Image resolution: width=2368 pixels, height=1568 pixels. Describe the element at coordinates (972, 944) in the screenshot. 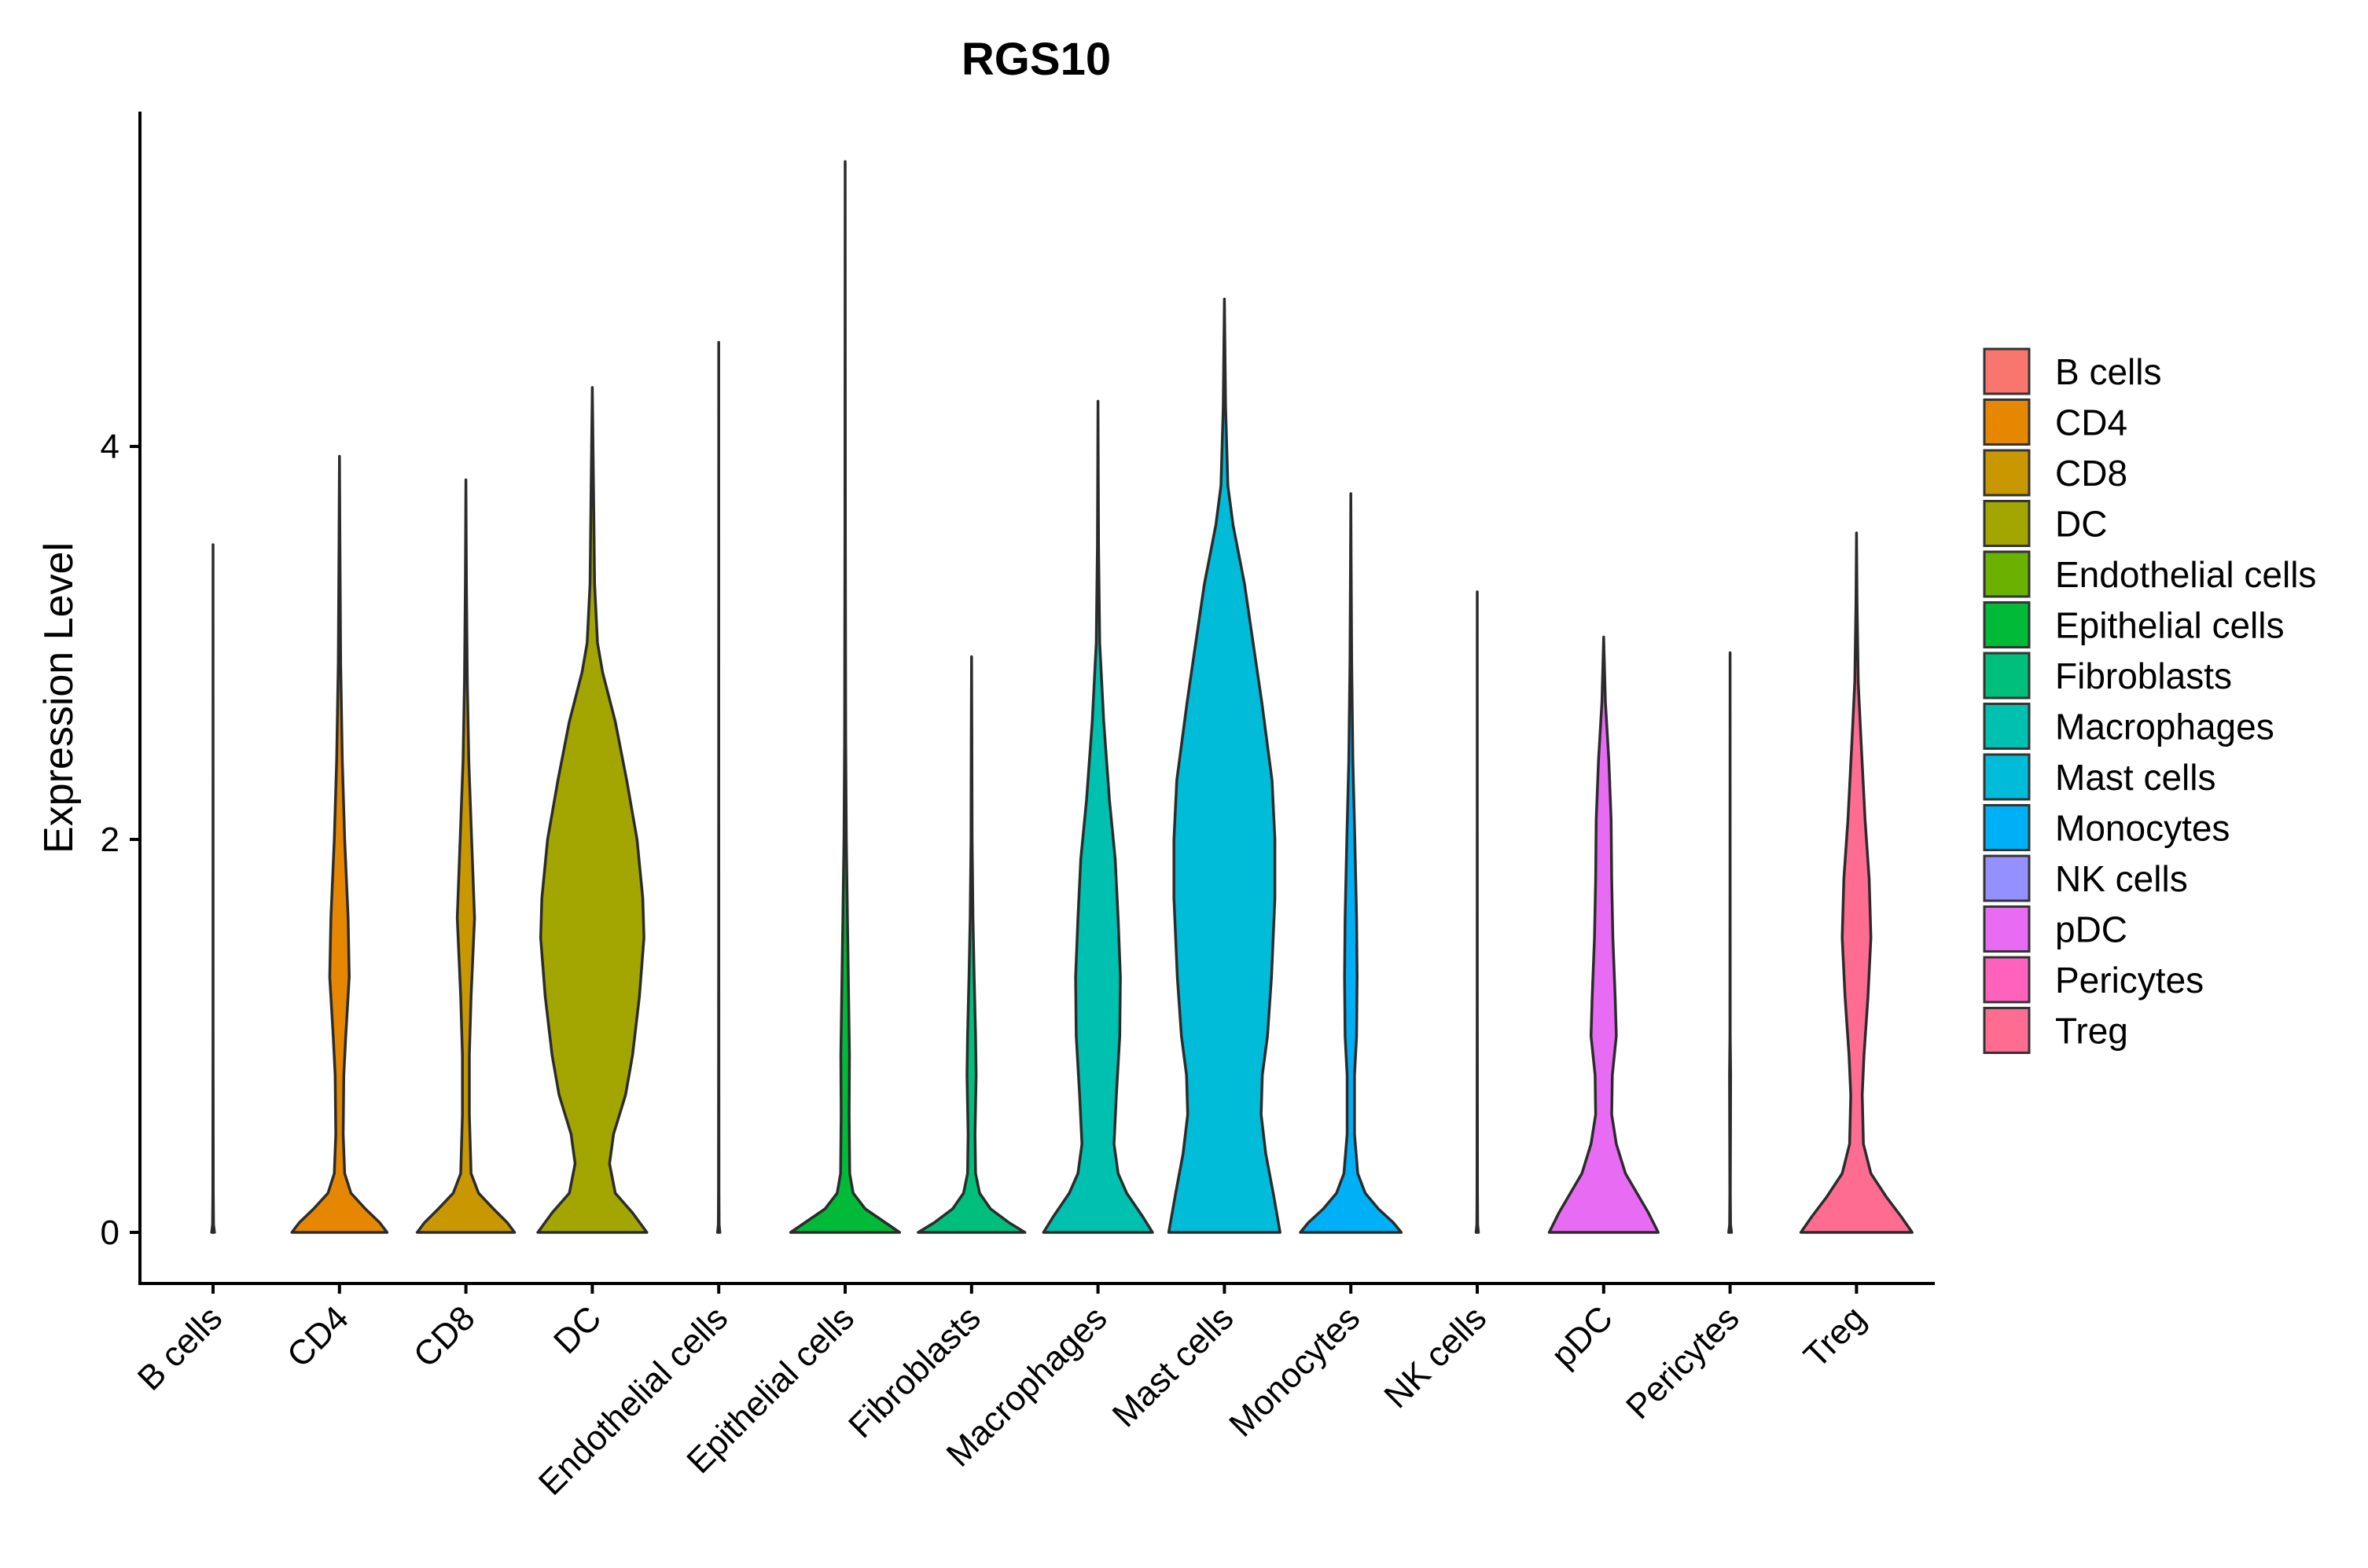

I see `violin-fibroblasts` at that location.